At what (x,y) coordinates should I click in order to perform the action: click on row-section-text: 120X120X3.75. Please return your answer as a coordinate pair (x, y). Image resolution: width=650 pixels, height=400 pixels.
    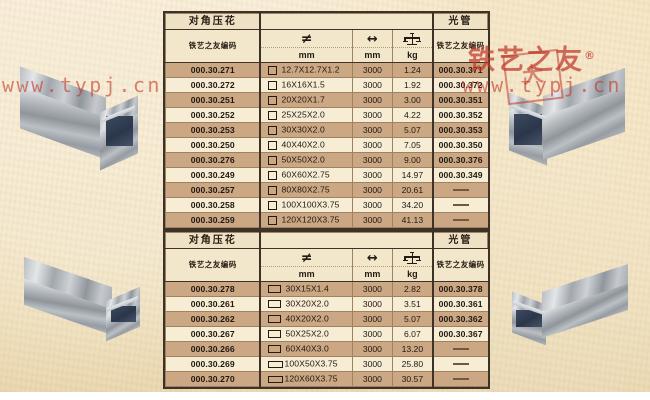
    Looking at the image, I should click on (310, 219).